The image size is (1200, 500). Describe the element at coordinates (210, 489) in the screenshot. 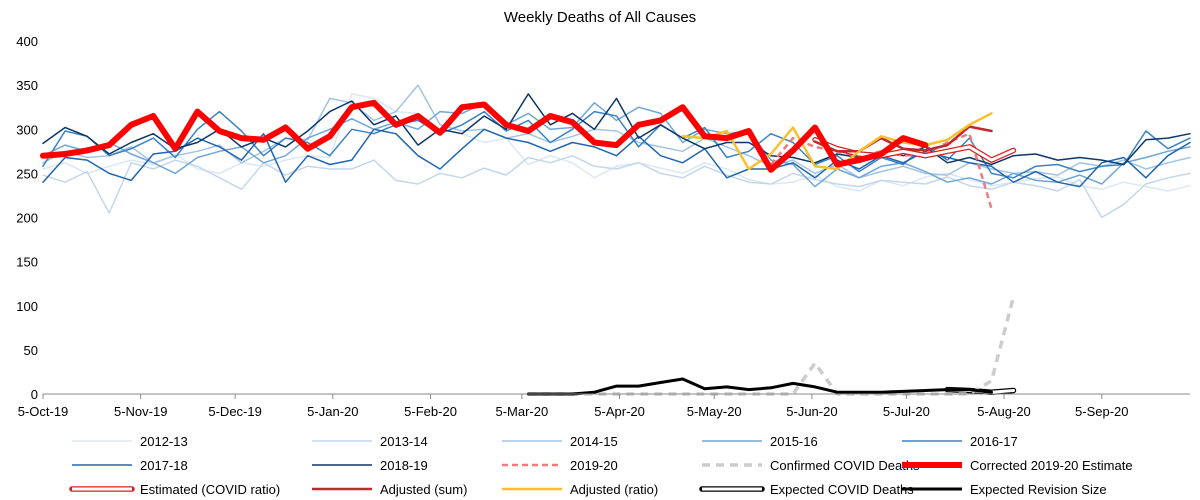

I see `legend-label: Estimated (COVID ratio)` at that location.